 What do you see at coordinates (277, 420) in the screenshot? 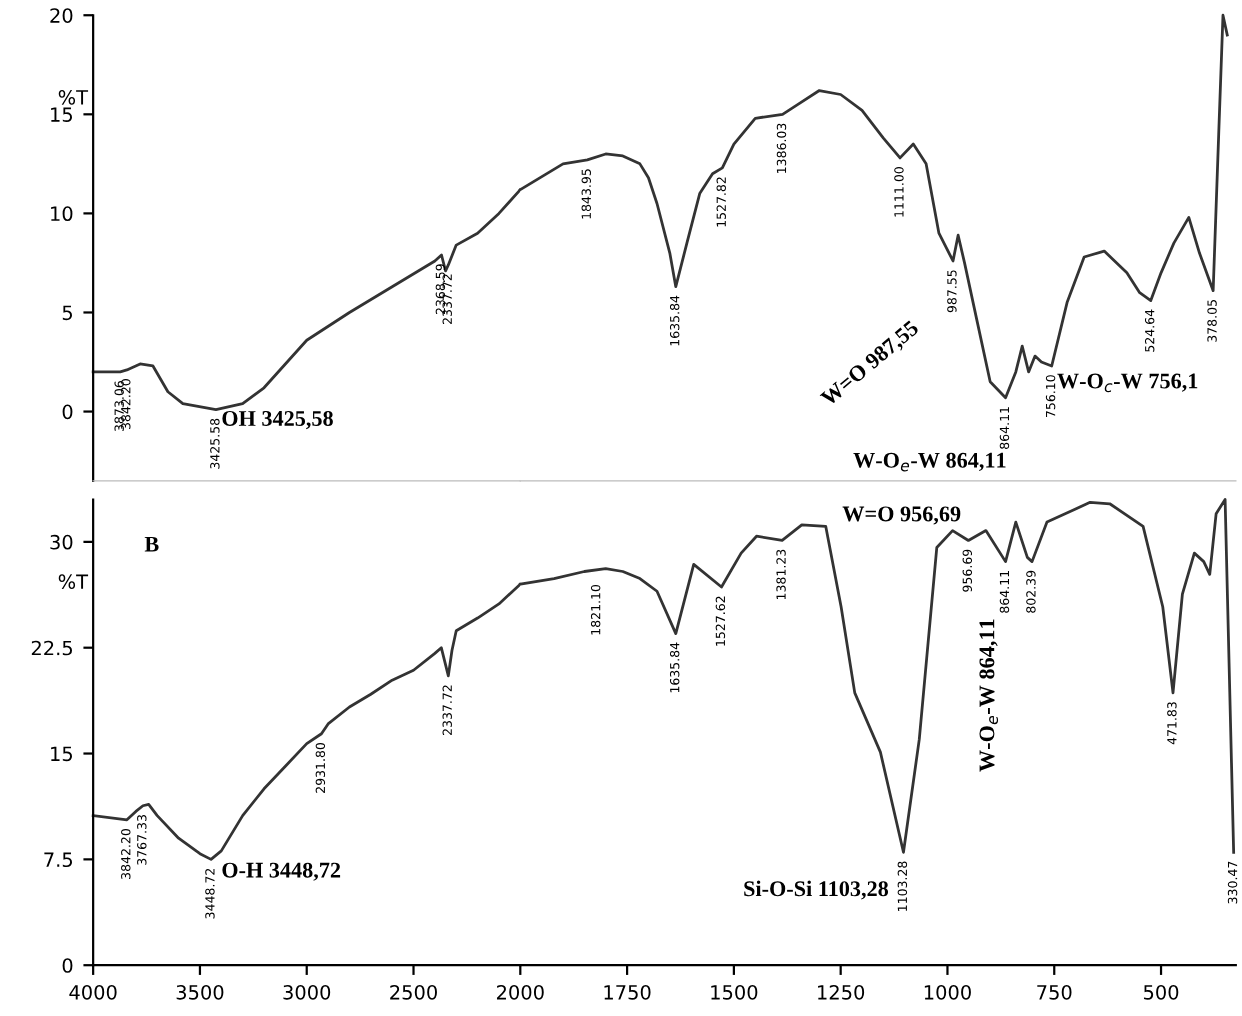
I see `annotation: OH 3425,58` at bounding box center [277, 420].